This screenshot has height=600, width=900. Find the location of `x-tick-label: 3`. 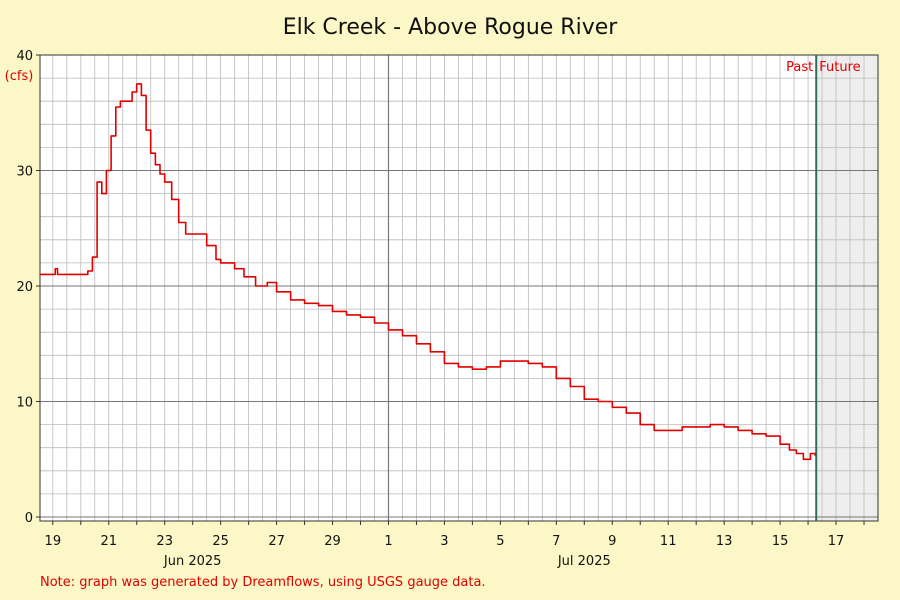

x-tick-label: 3 is located at coordinates (444, 541).